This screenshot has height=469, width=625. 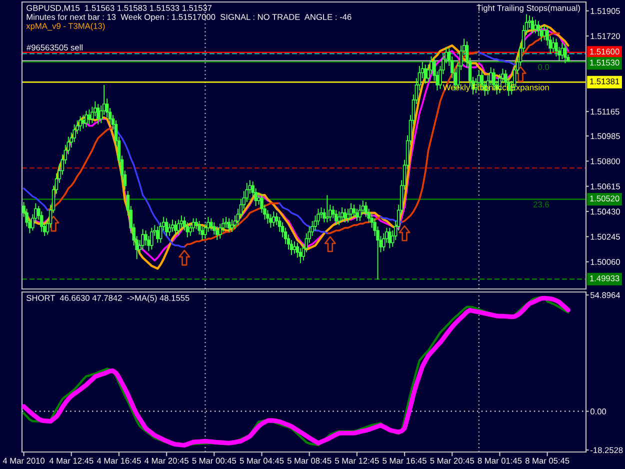 What do you see at coordinates (605, 295) in the screenshot?
I see `y-tick-label: 54.8964` at bounding box center [605, 295].